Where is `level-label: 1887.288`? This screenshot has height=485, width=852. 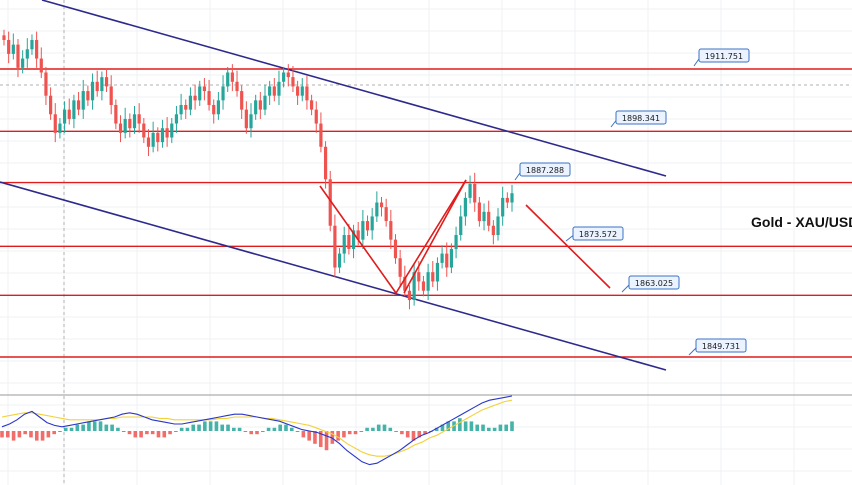 level-label: 1887.288 is located at coordinates (545, 170).